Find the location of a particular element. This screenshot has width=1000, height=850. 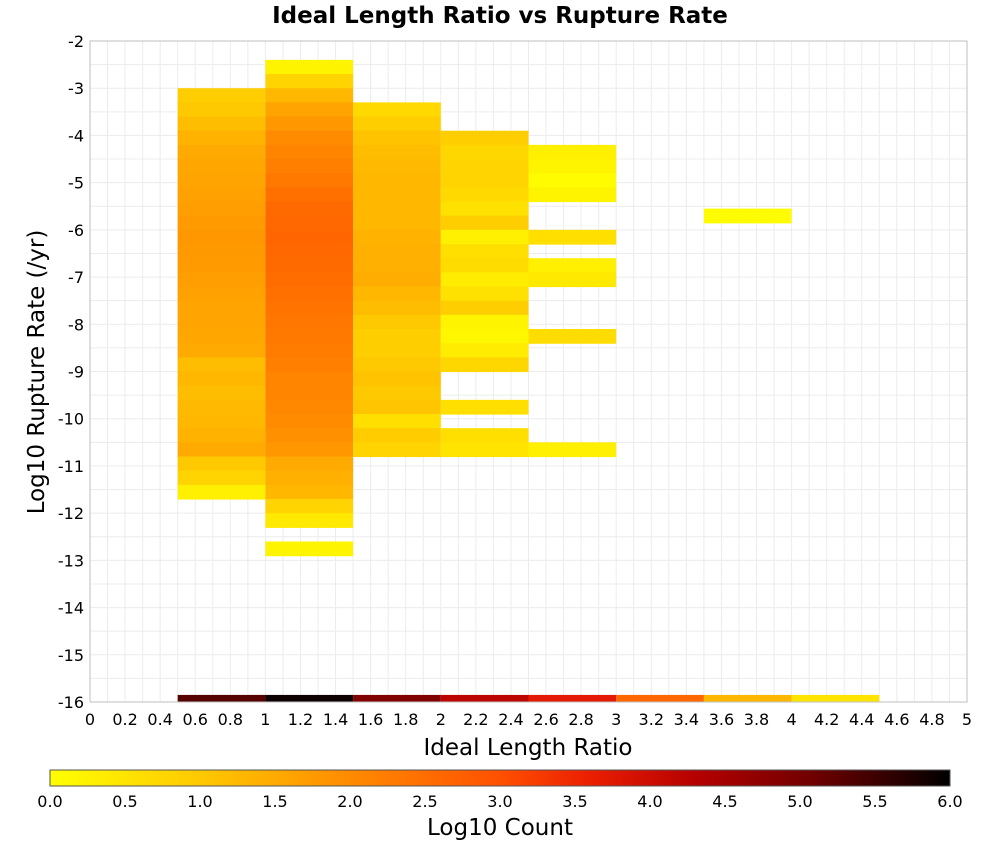

colorbar-label: Log10 Count is located at coordinates (500, 828).